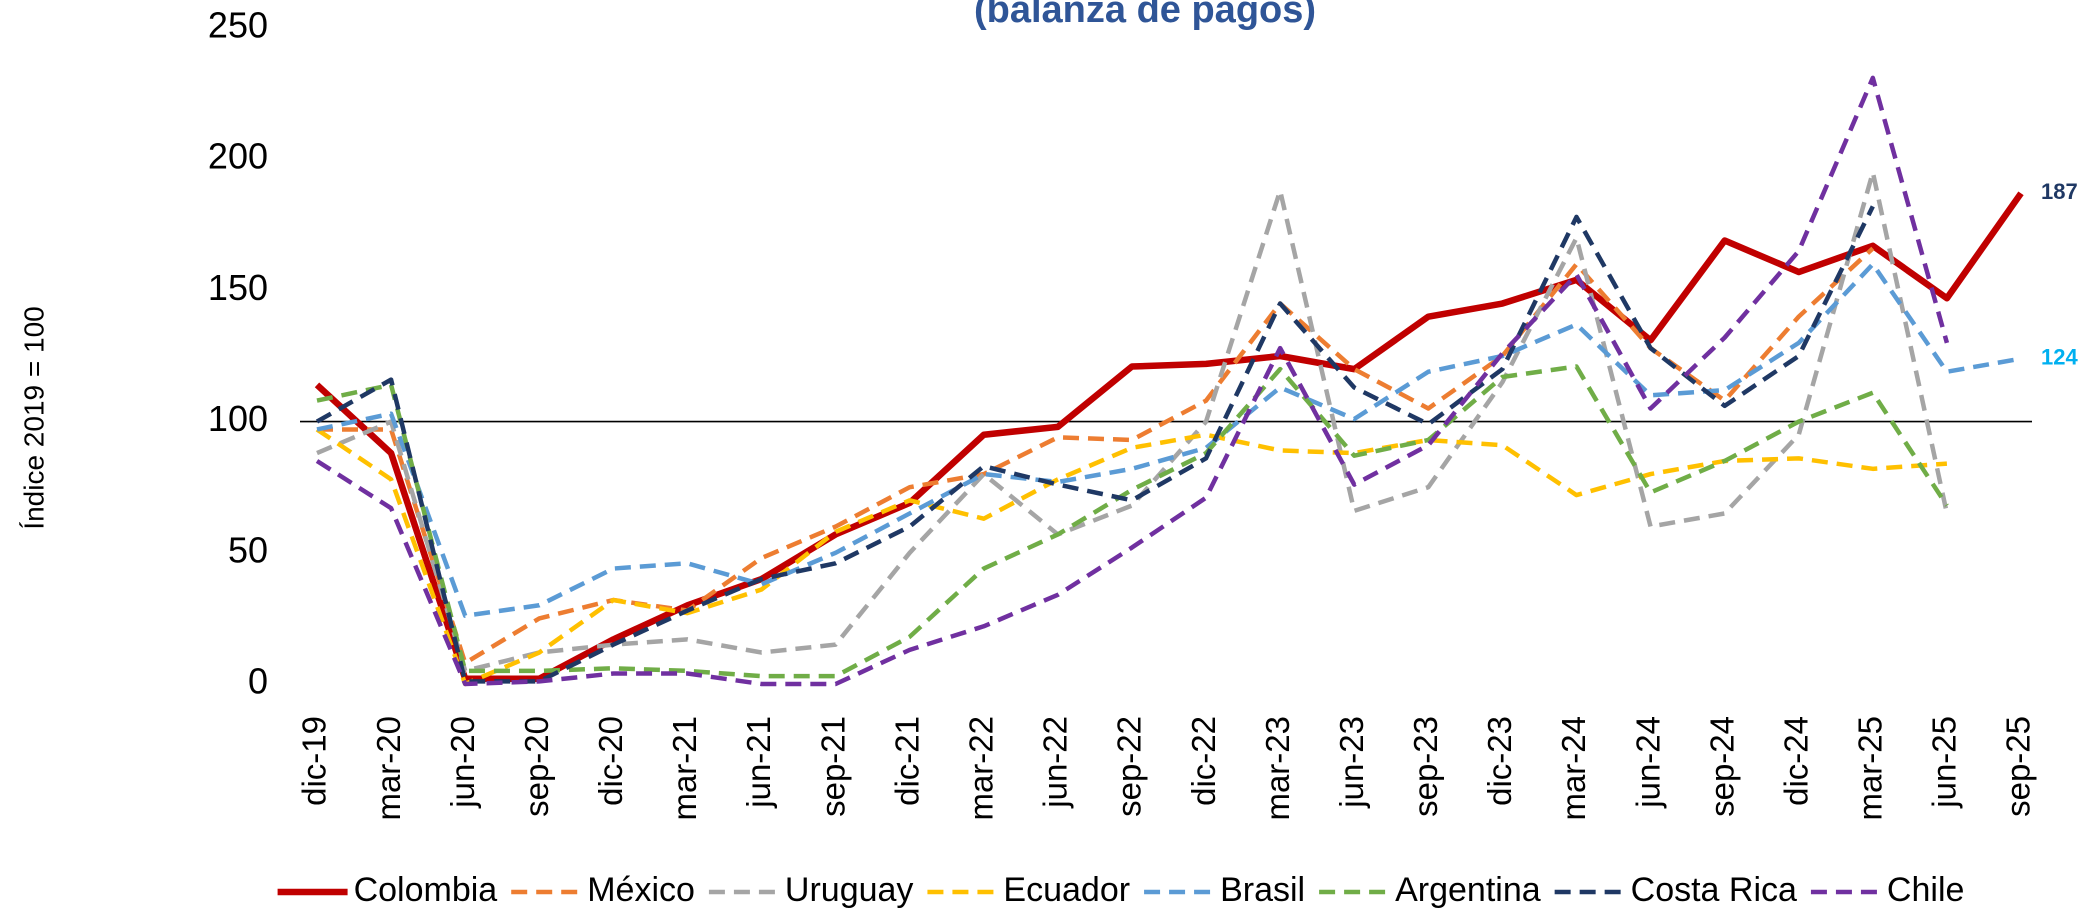  I want to click on legend-label: Colombia, so click(426, 890).